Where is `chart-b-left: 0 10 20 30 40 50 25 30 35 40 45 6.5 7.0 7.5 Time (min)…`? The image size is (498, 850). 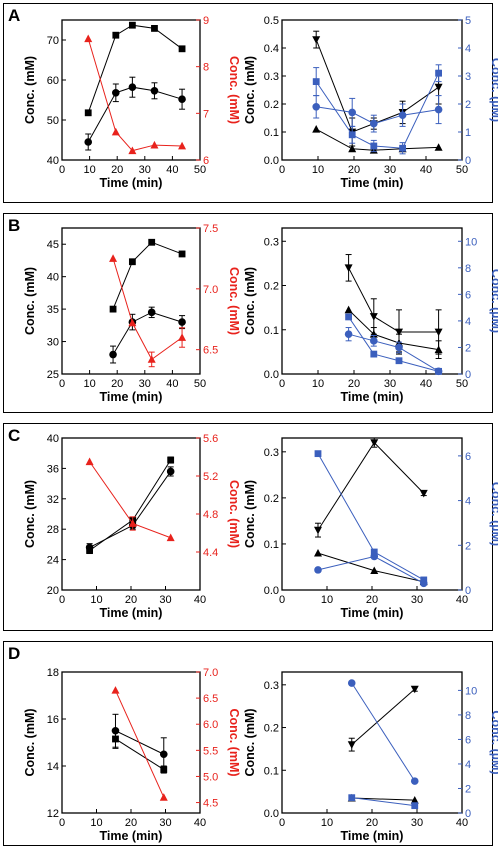 chart-b-left: 0 10 20 30 40 50 25 30 35 40 45 6.5 7.0 7.5 Time (min)… is located at coordinates (132, 313).